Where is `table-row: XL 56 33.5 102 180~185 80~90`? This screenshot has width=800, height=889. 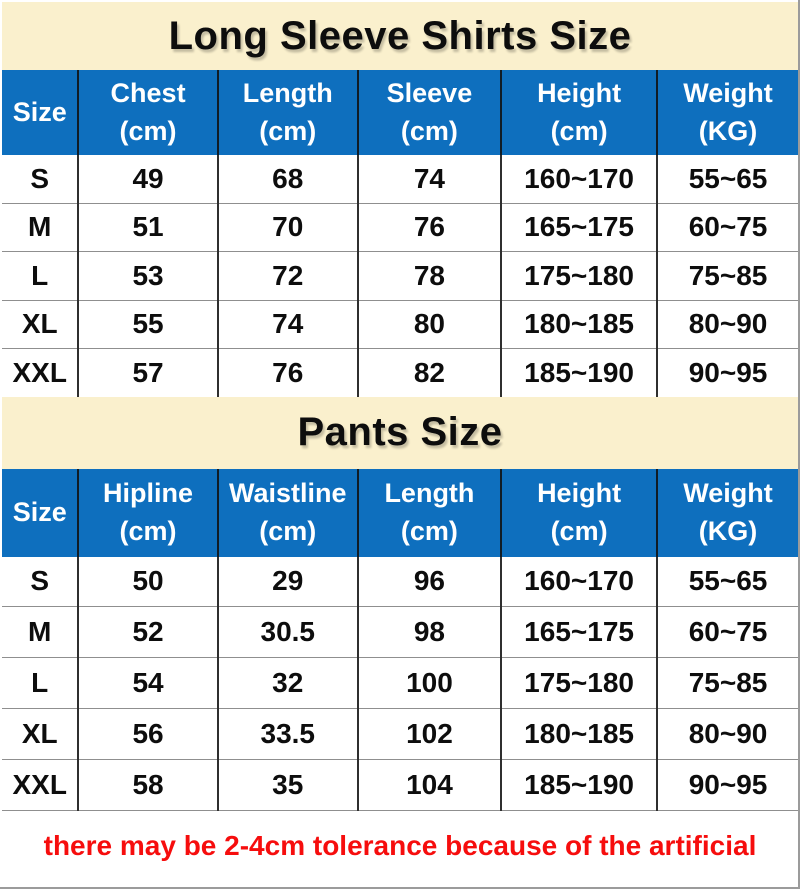 table-row: XL 56 33.5 102 180~185 80~90 is located at coordinates (400, 734).